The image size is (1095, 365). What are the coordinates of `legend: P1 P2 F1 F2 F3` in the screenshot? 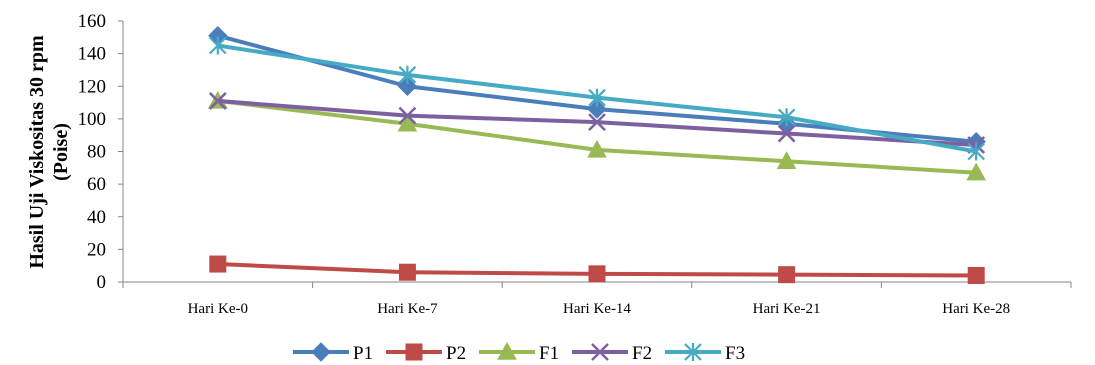 It's located at (519, 352).